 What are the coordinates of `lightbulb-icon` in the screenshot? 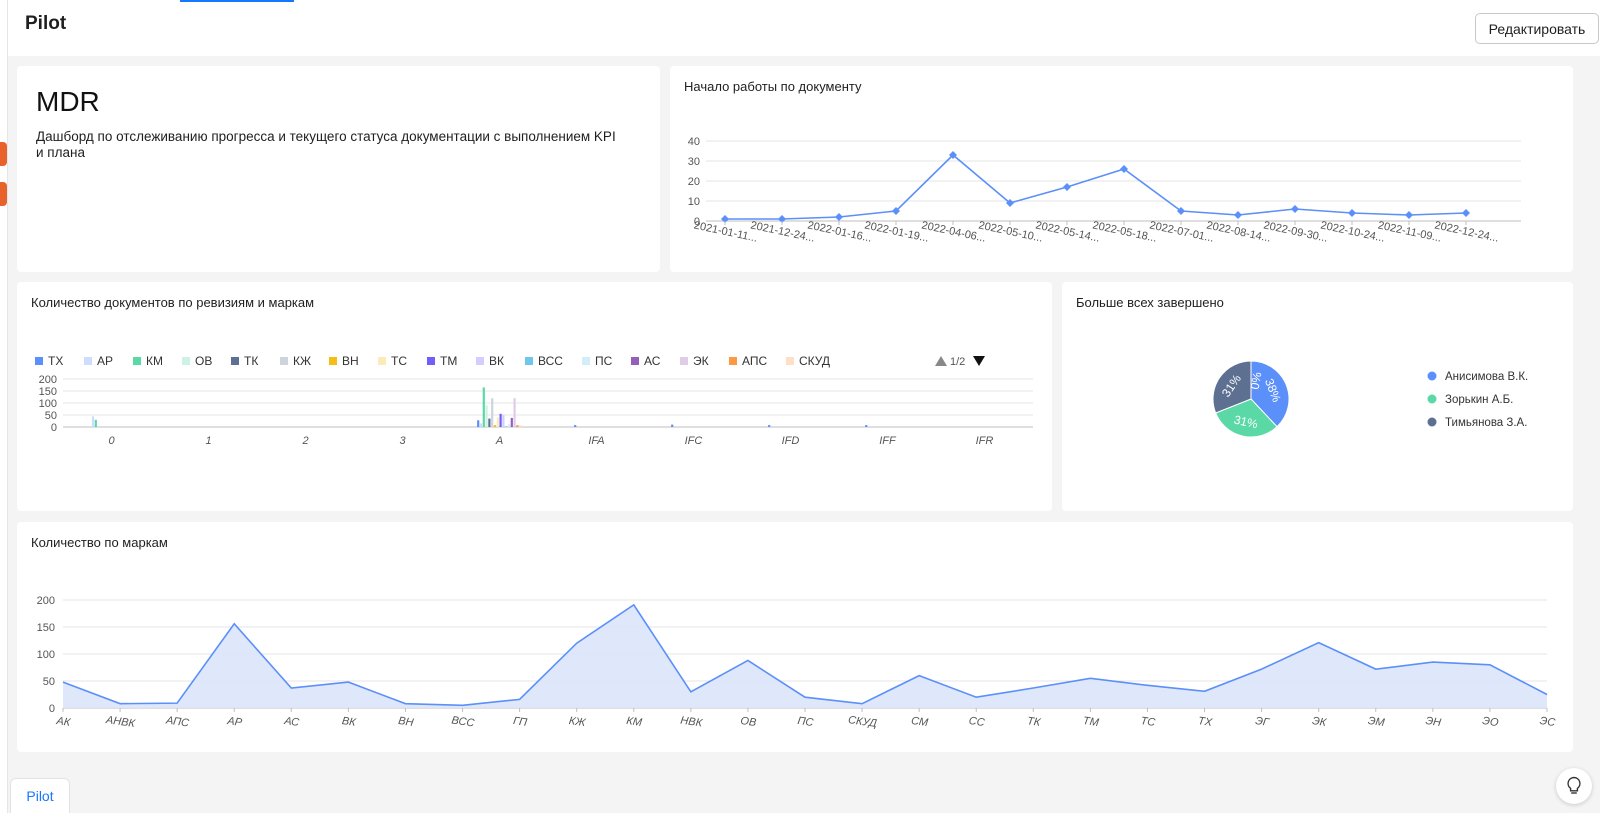 It's located at (1574, 786).